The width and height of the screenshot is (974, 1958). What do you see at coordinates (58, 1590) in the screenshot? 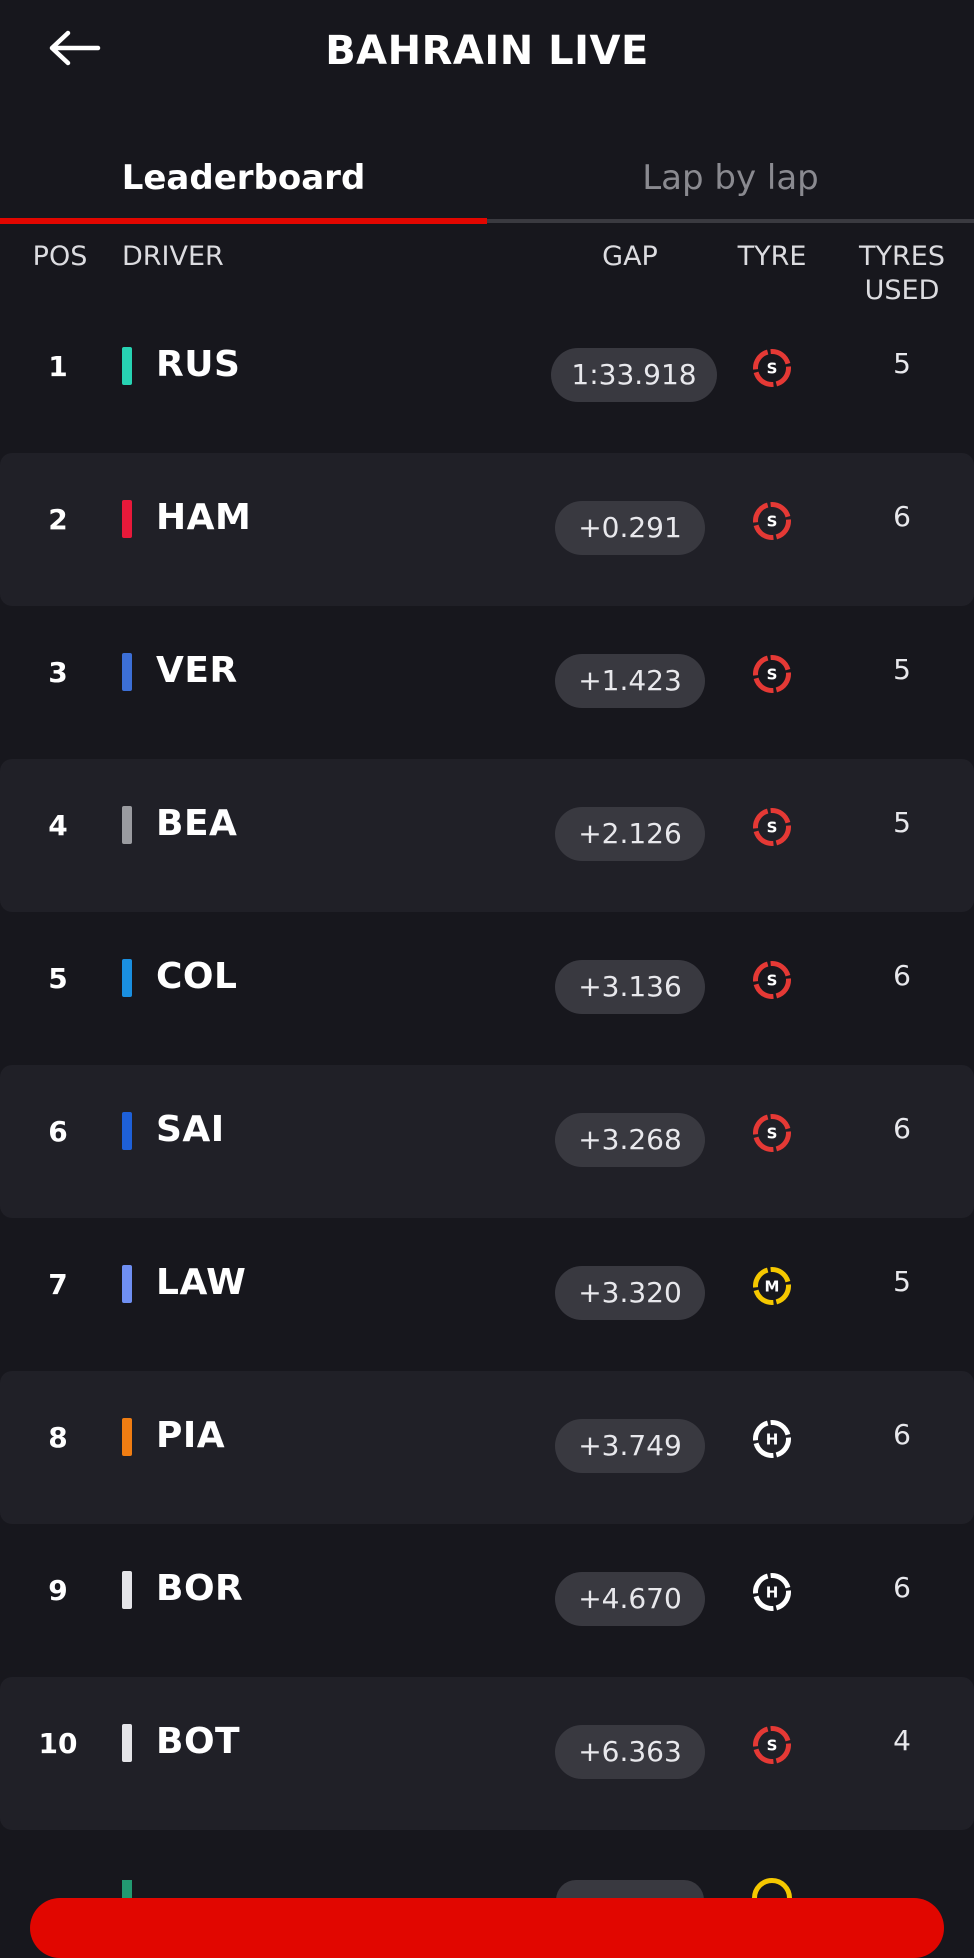
I see `position-number: 9` at bounding box center [58, 1590].